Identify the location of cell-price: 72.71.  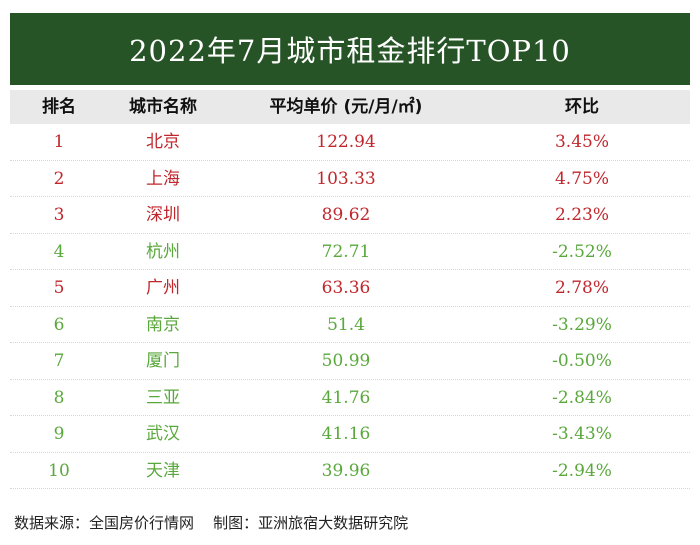
(346, 251).